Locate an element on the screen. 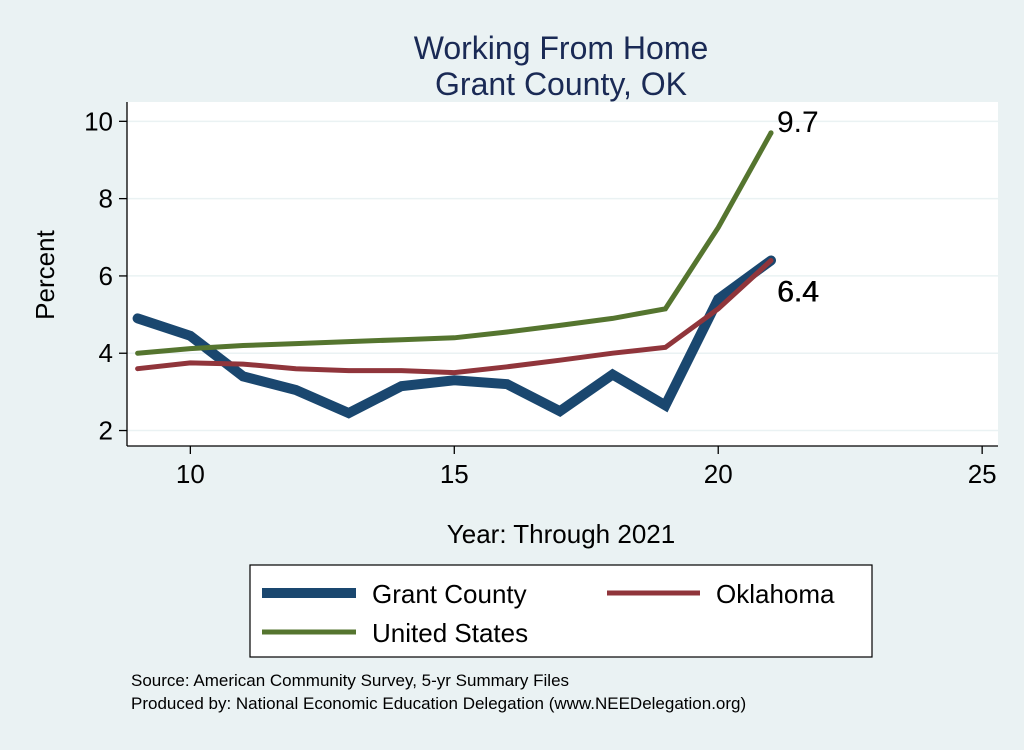  series-line-oklahoma is located at coordinates (454, 317).